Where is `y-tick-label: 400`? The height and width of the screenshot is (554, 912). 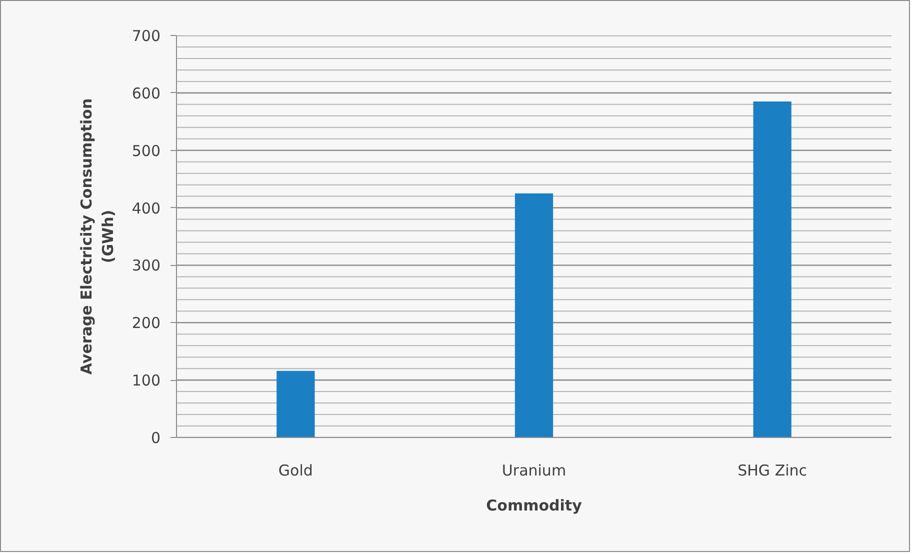
y-tick-label: 400 is located at coordinates (146, 208).